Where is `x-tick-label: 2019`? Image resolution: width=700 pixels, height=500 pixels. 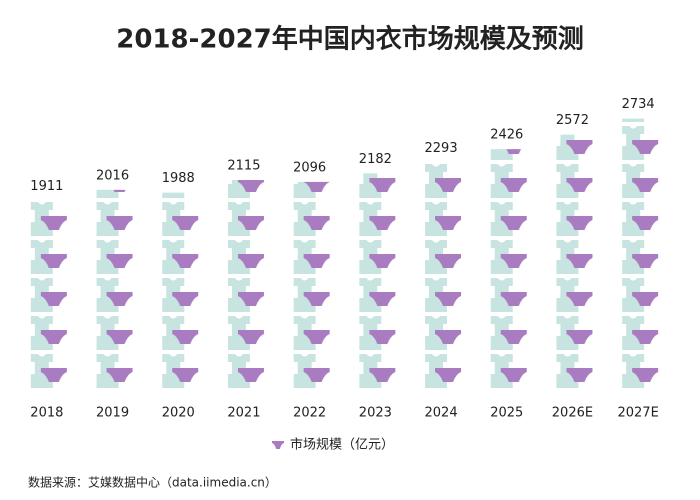
x-tick-label: 2019 is located at coordinates (112, 413).